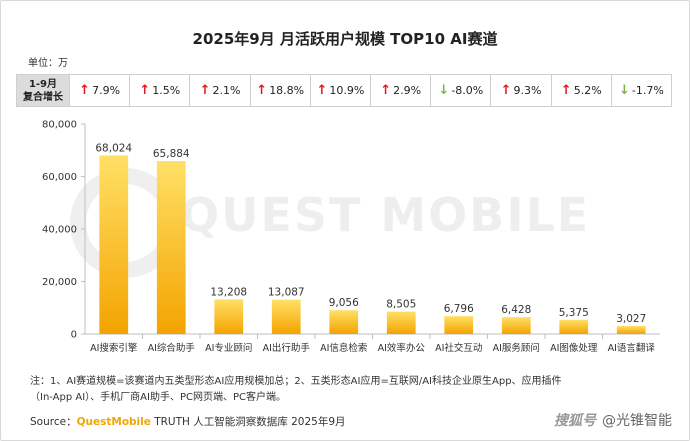 This screenshot has width=690, height=441. What do you see at coordinates (287, 348) in the screenshot?
I see `x-tick-label: AI出行助手` at bounding box center [287, 348].